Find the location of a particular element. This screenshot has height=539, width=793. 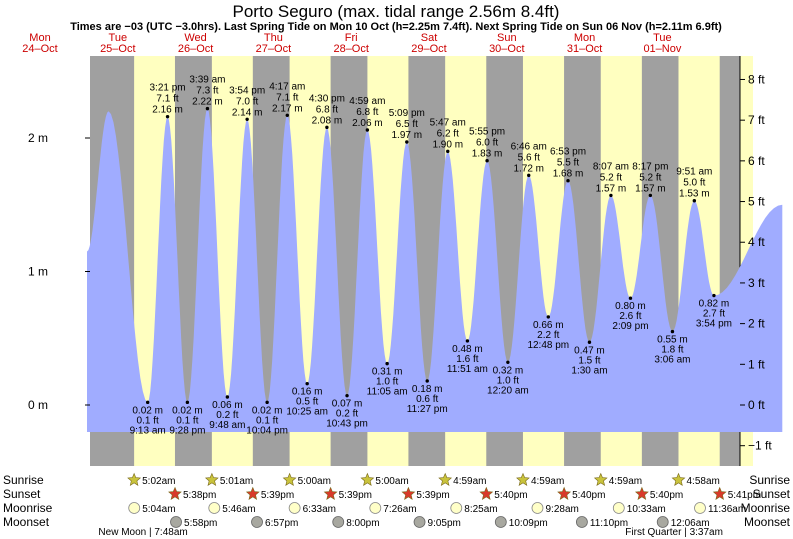

right-tick-label: 5 ft is located at coordinates (756, 202).